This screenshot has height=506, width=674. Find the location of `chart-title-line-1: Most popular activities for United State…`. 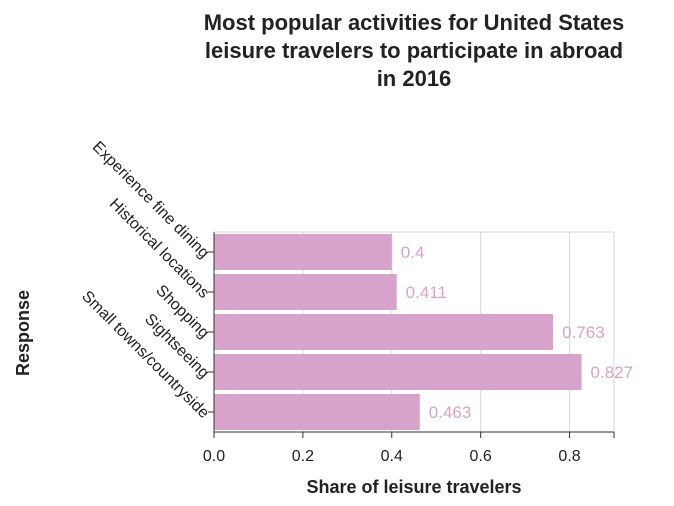

chart-title-line-1: Most popular activities for United State… is located at coordinates (414, 22).